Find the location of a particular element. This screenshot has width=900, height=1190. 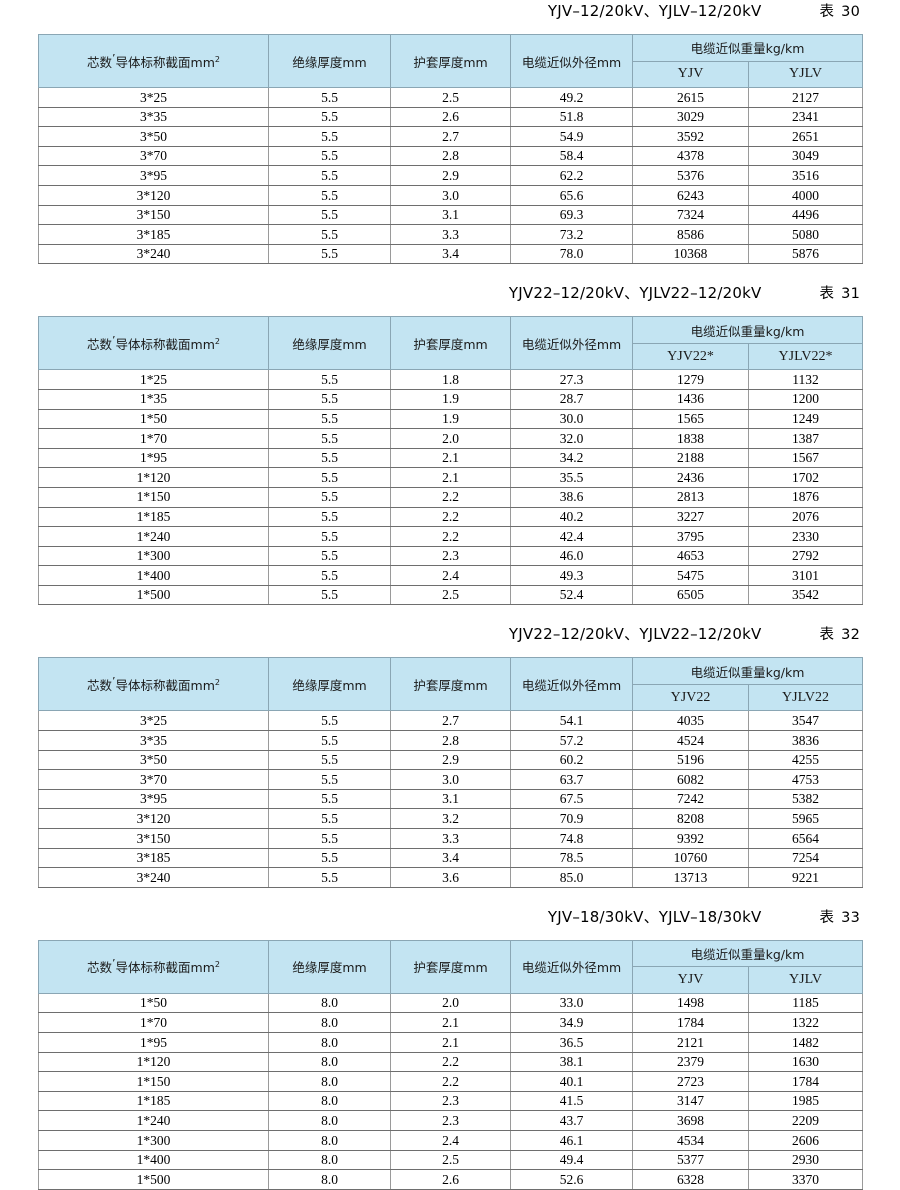

table-cell: 3516 is located at coordinates (805, 175).